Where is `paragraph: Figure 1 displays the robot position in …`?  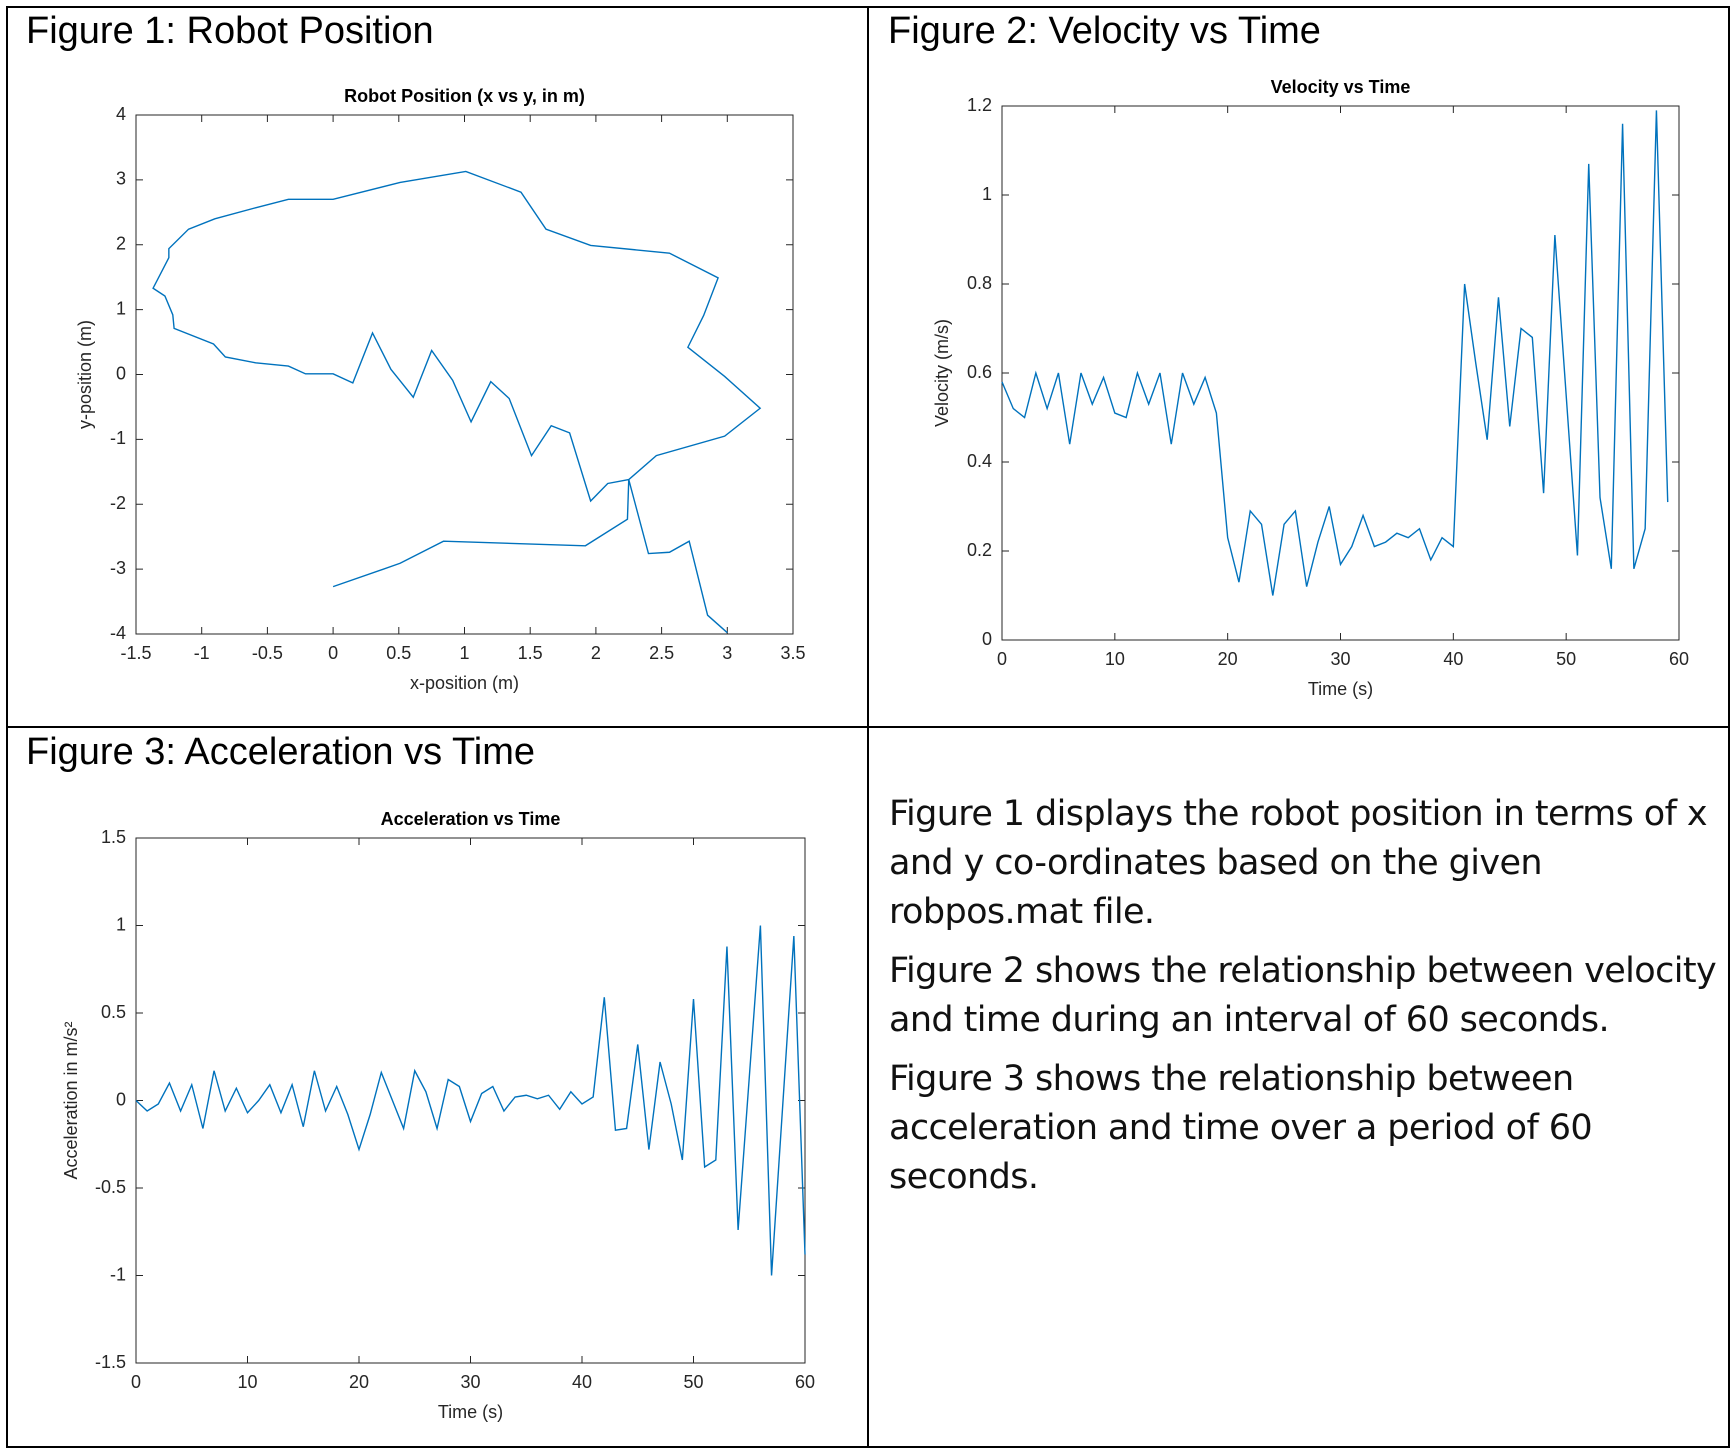 paragraph: Figure 1 displays the robot position in … is located at coordinates (1298, 863).